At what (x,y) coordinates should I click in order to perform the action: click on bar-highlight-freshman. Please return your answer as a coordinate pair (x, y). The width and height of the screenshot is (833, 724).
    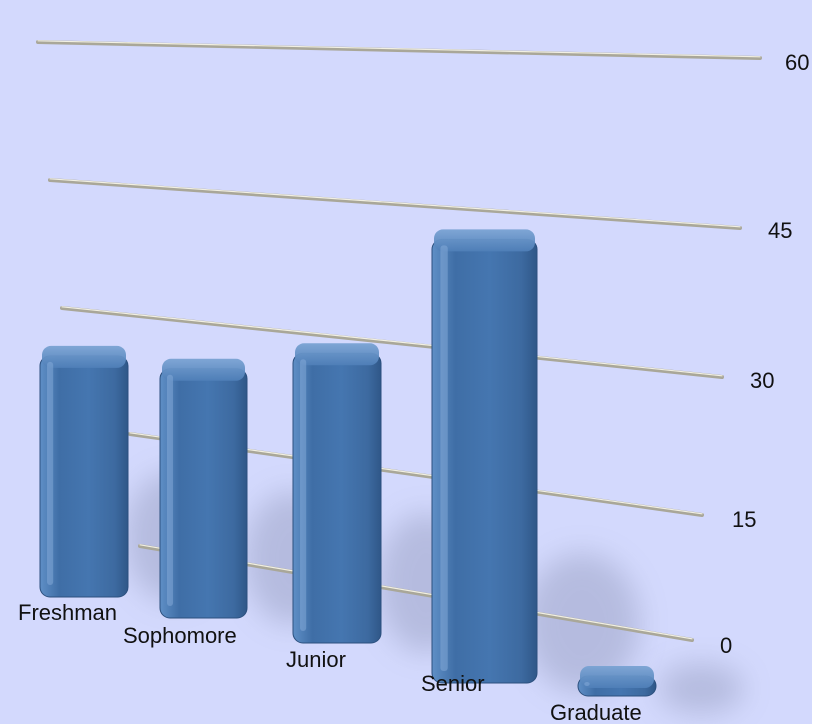
    Looking at the image, I should click on (50, 473).